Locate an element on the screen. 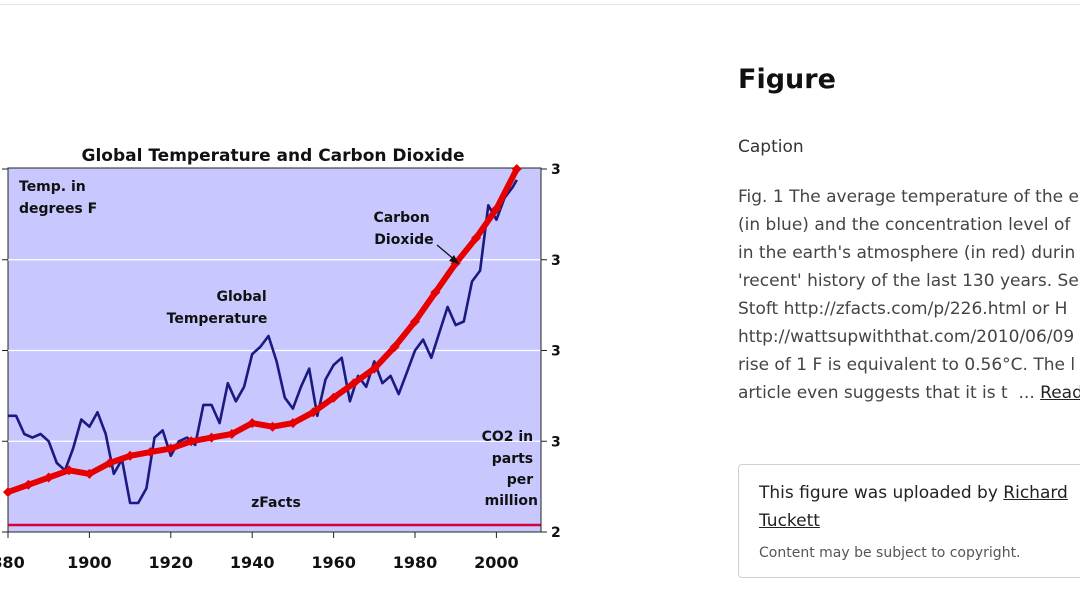  uploader-name-link-continued: Tuckett is located at coordinates (789, 521).